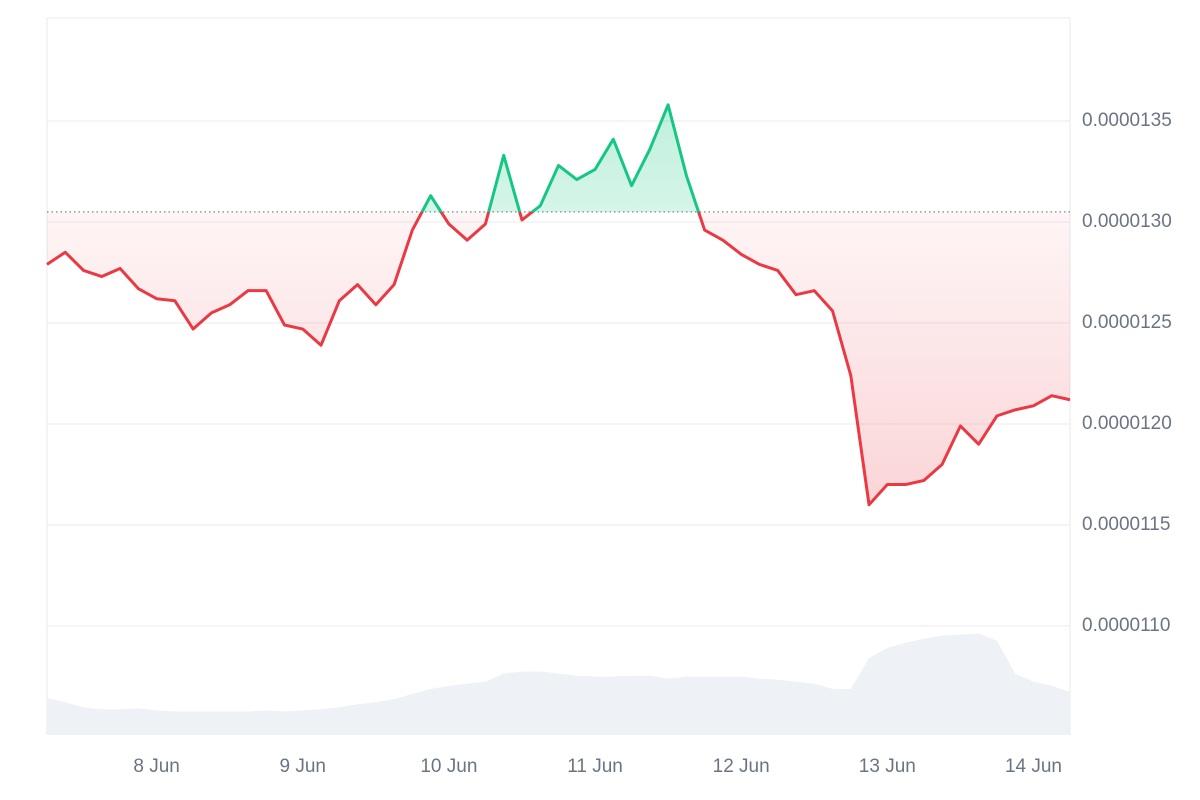 This screenshot has width=1200, height=800. Describe the element at coordinates (887, 766) in the screenshot. I see `x-tick-label: 13 Jun` at that location.